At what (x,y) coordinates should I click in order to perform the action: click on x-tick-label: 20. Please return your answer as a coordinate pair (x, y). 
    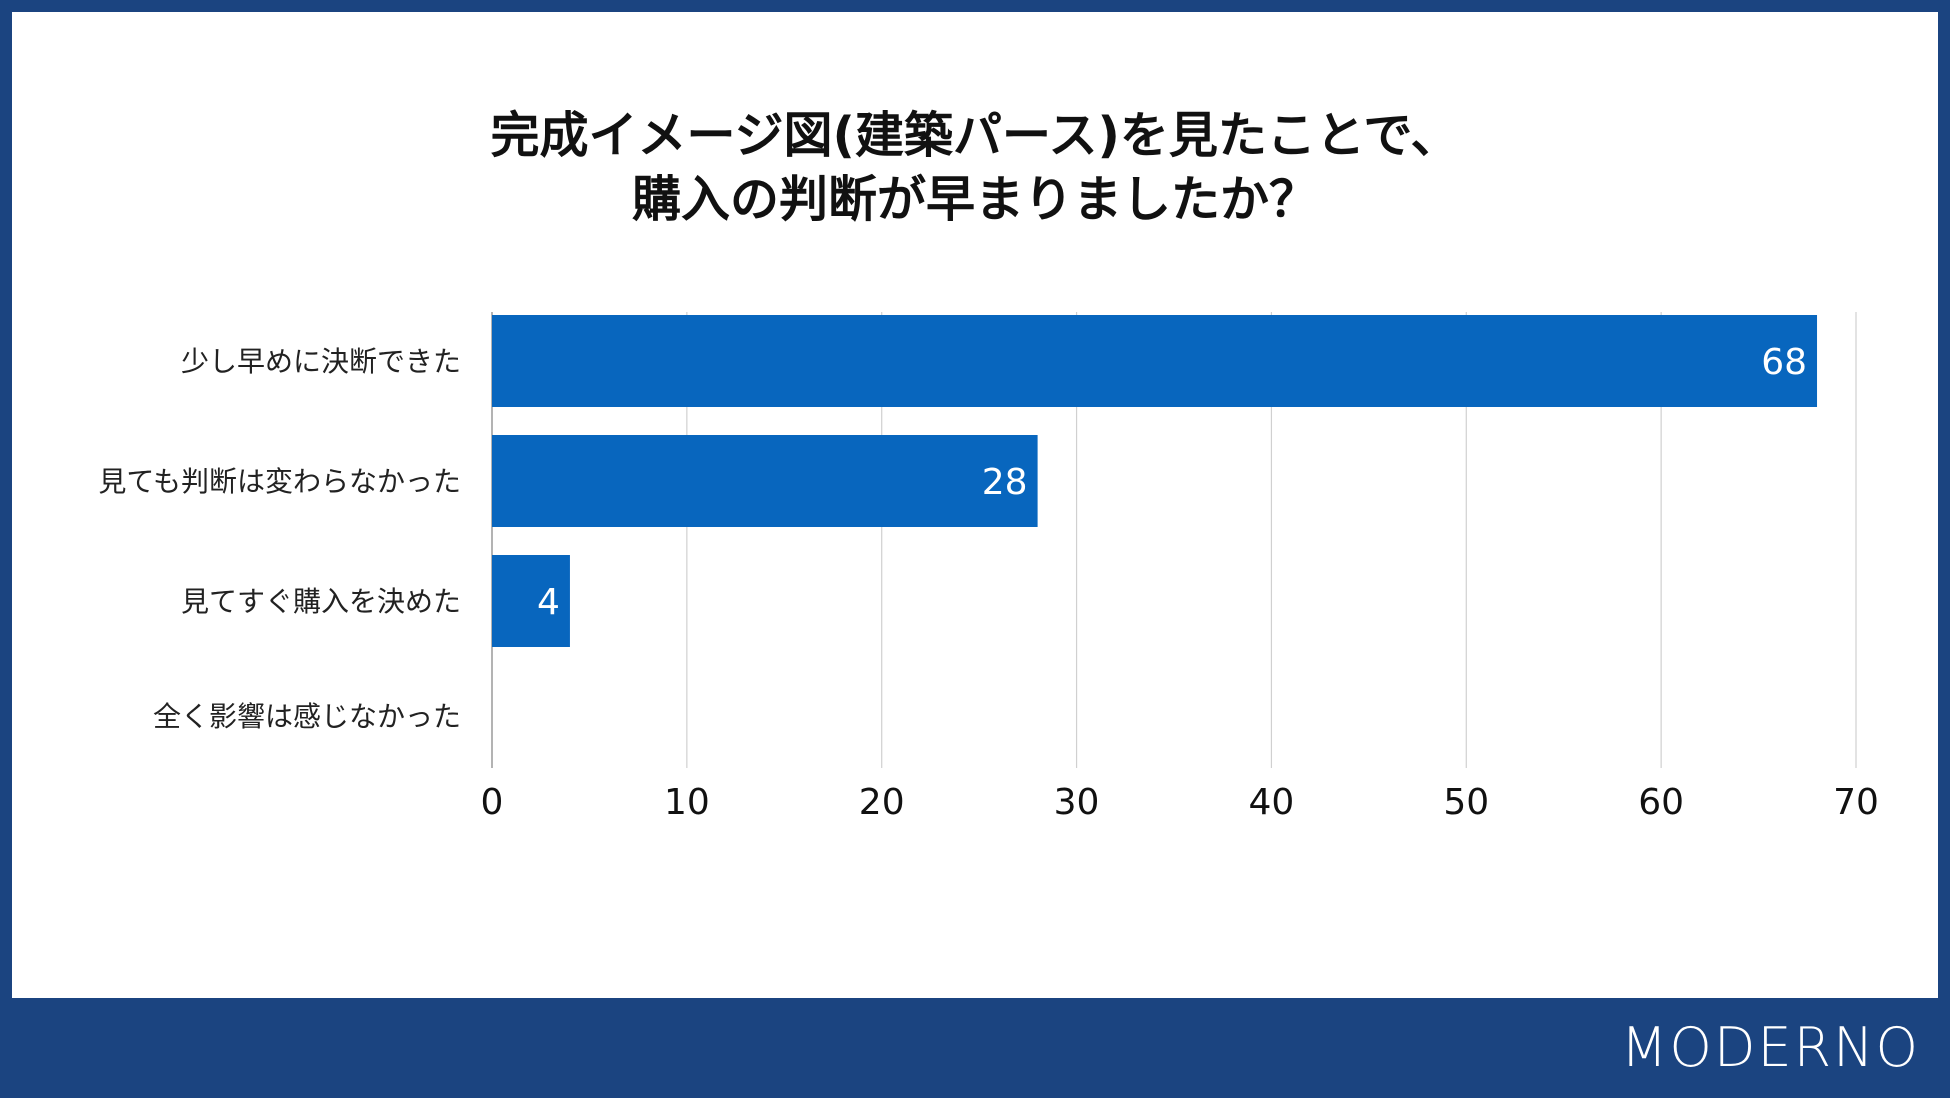
    Looking at the image, I should click on (882, 802).